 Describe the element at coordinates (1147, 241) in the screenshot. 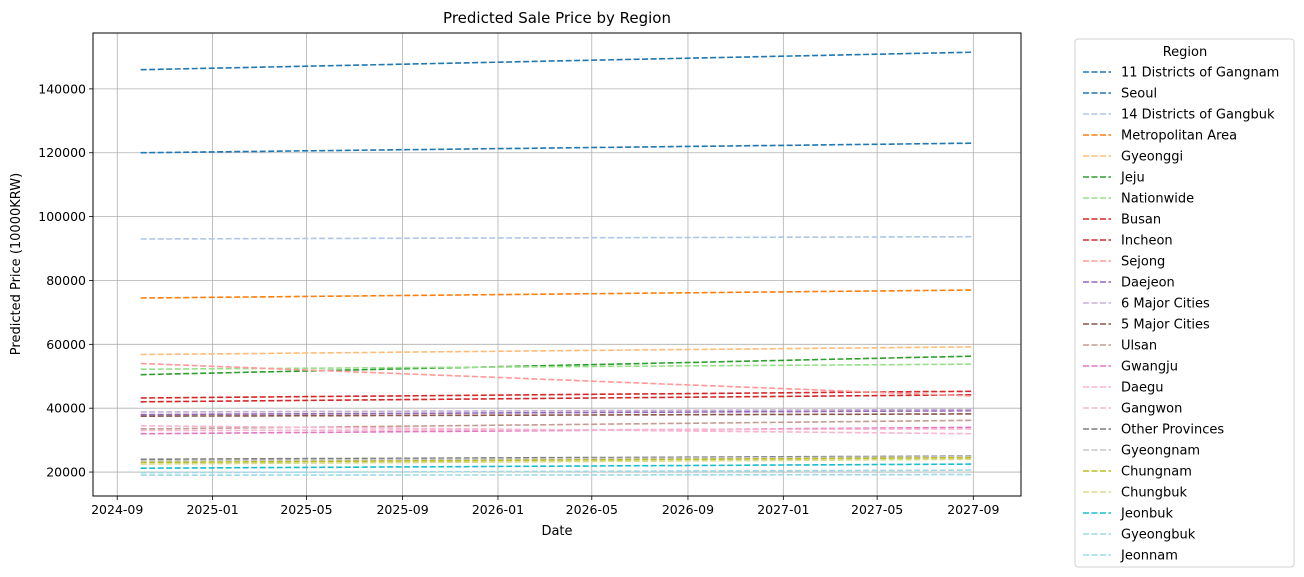

I see `legend-label: Incheon` at that location.